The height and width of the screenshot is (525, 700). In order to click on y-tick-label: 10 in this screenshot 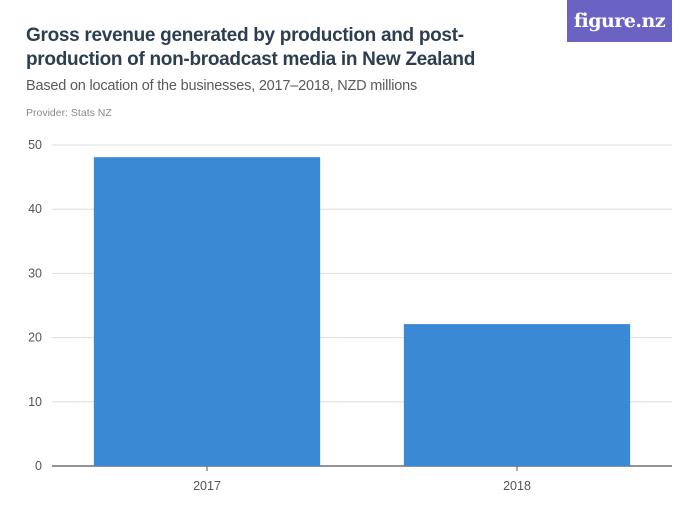, I will do `click(35, 402)`.